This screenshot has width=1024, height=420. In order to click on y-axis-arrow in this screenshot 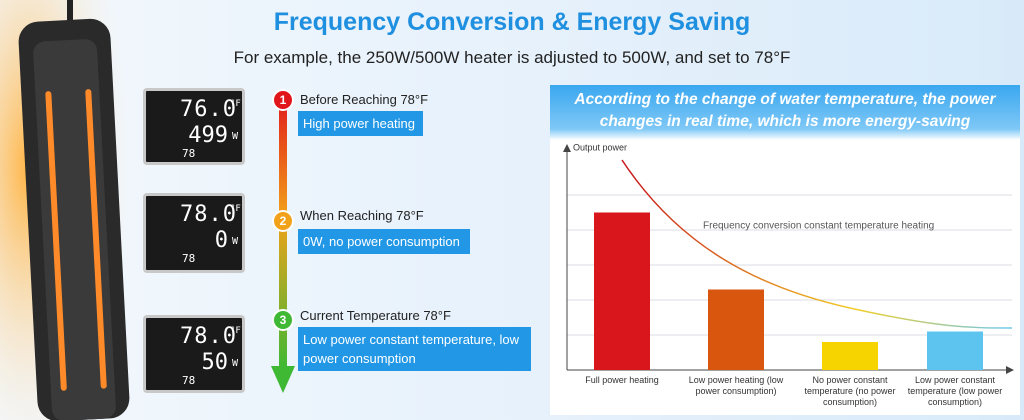, I will do `click(567, 148)`.